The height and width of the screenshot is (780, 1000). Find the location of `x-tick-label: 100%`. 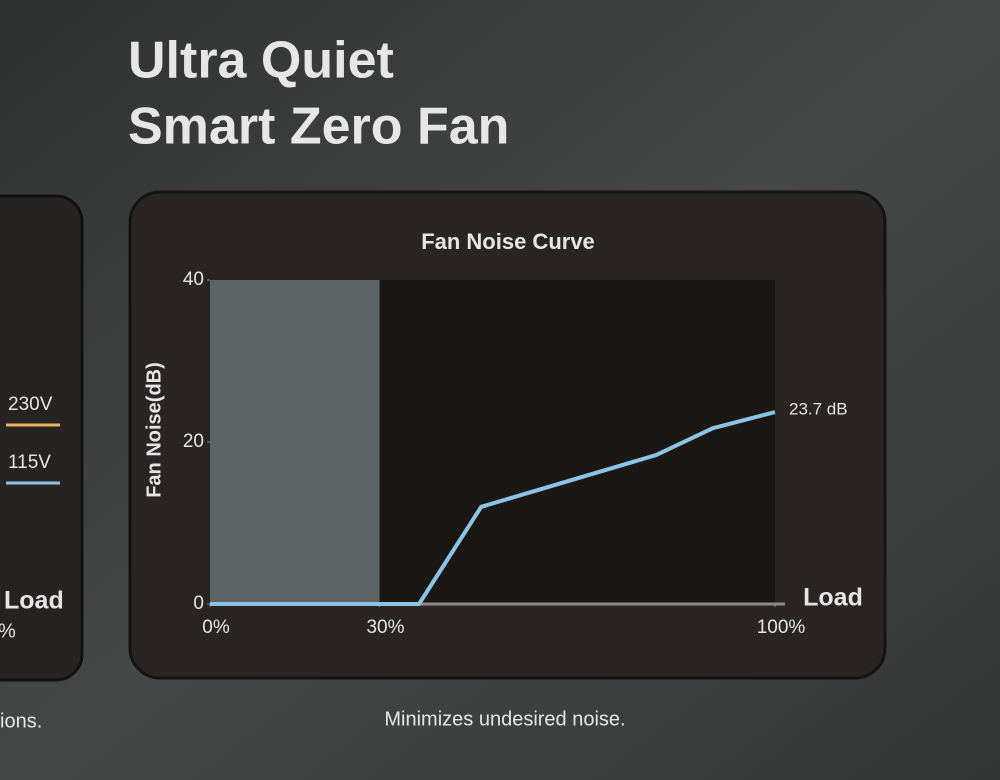

x-tick-label: 100% is located at coordinates (781, 627).